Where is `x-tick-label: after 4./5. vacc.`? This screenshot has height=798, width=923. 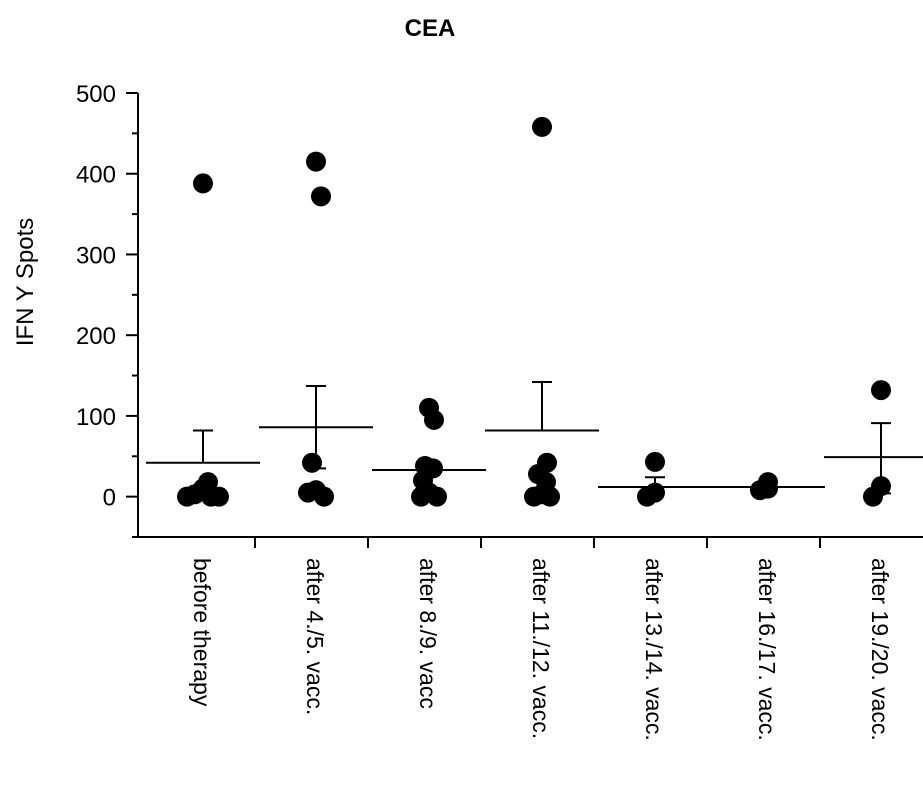 x-tick-label: after 4./5. vacc. is located at coordinates (315, 636).